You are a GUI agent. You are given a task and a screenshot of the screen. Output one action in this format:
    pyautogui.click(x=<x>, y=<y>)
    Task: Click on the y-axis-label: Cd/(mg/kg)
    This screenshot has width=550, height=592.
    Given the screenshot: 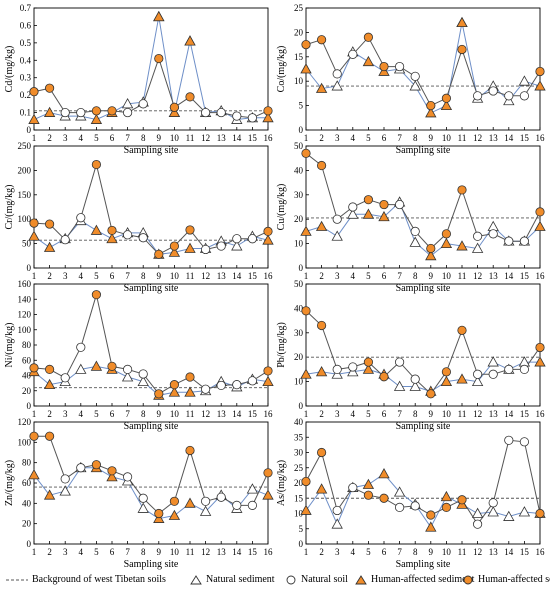 What is the action you would take?
    pyautogui.click(x=9, y=69)
    